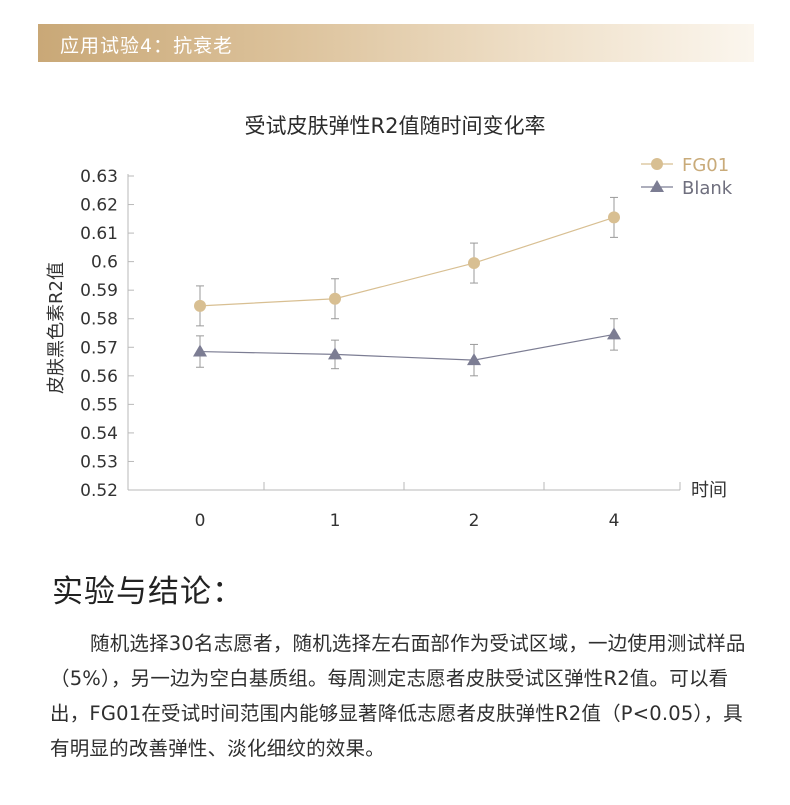  I want to click on y-tick-label: 0.54, so click(99, 434).